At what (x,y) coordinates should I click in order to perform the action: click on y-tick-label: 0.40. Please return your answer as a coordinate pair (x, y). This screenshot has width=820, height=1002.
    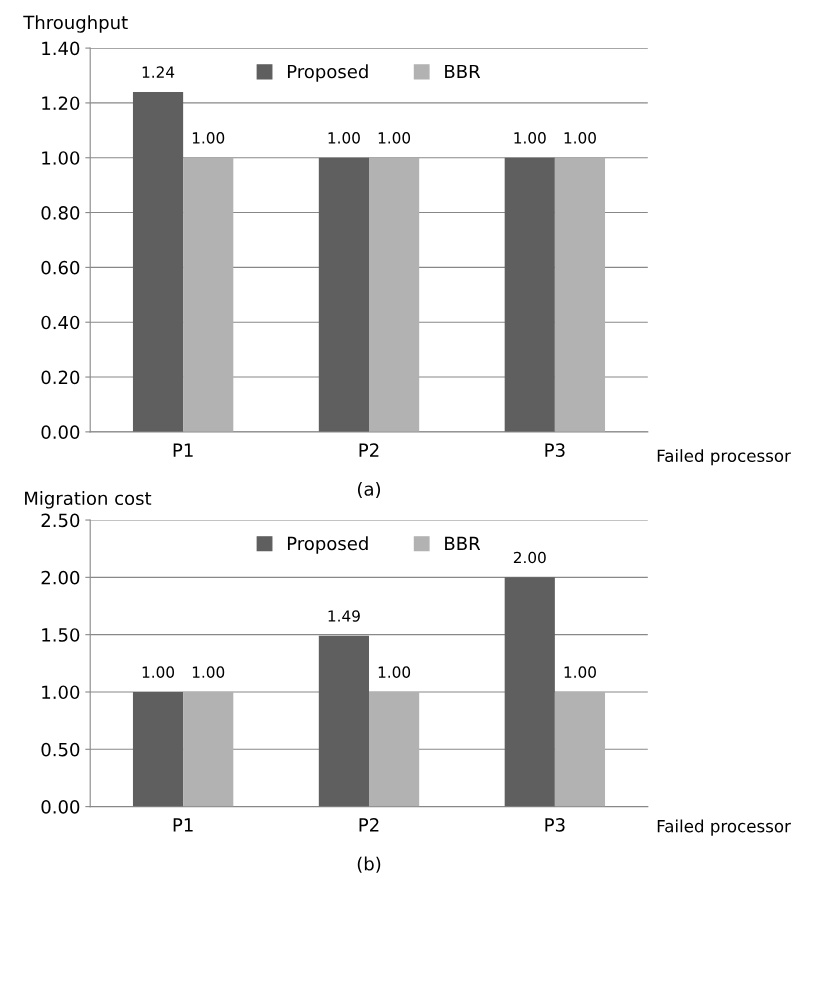
    Looking at the image, I should click on (60, 322).